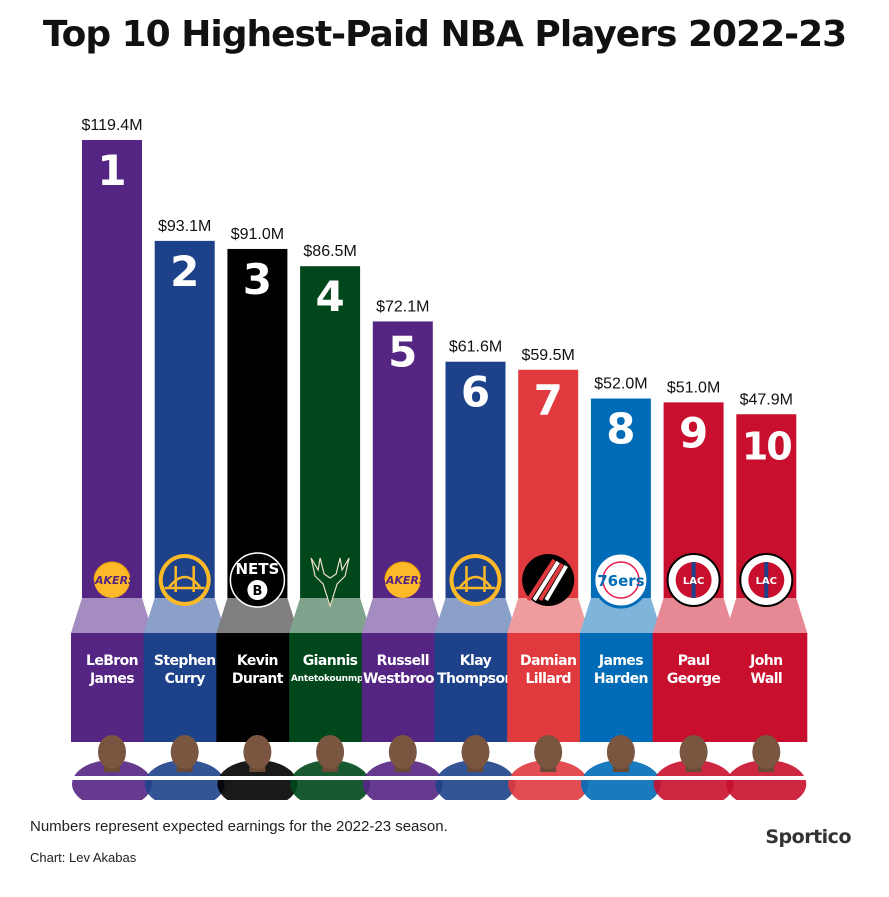 Image resolution: width=889 pixels, height=897 pixels. Describe the element at coordinates (330, 661) in the screenshot. I see `player-first-name: Giannis` at that location.